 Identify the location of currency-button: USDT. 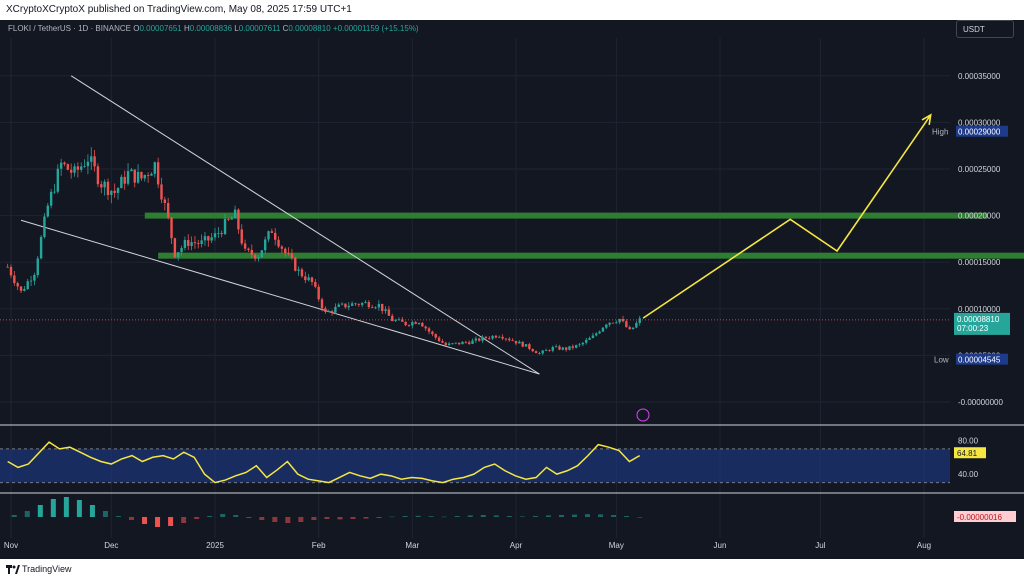
(985, 29).